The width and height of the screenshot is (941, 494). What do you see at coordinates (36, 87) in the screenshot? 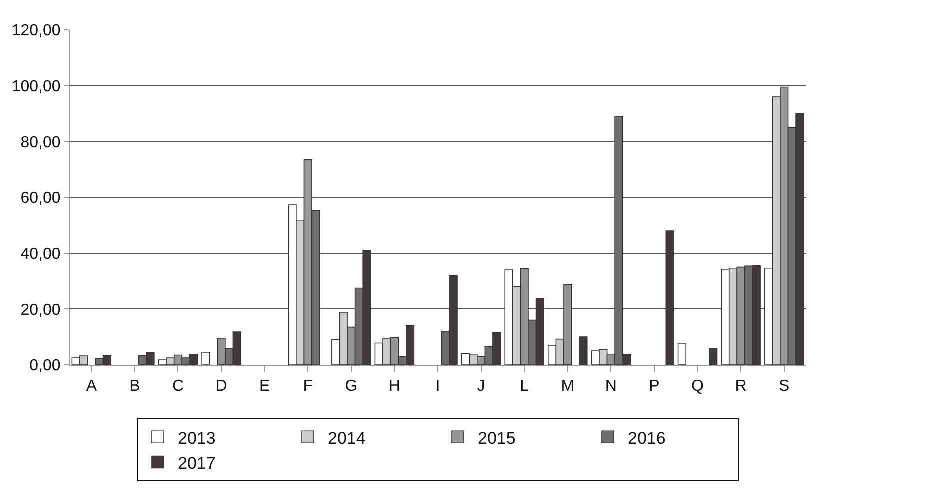
I see `y-tick-label: 100,00` at bounding box center [36, 87].